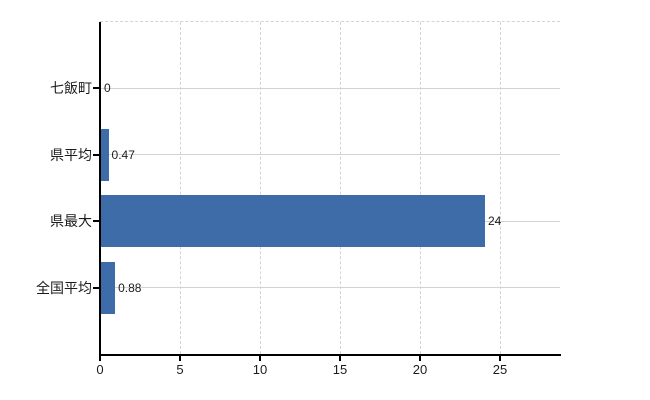 Image resolution: width=650 pixels, height=400 pixels. I want to click on value-label: 0.47, so click(123, 154).